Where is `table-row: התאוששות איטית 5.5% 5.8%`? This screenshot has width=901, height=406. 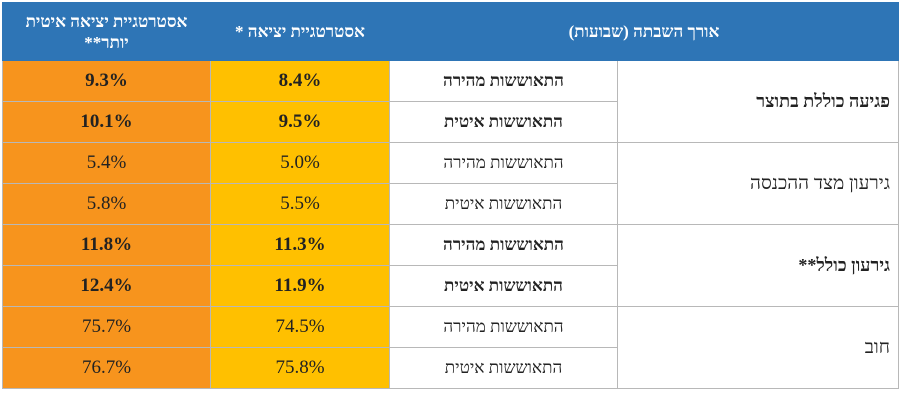
table-row: התאוששות איטית 5.5% 5.8% is located at coordinates (450, 204).